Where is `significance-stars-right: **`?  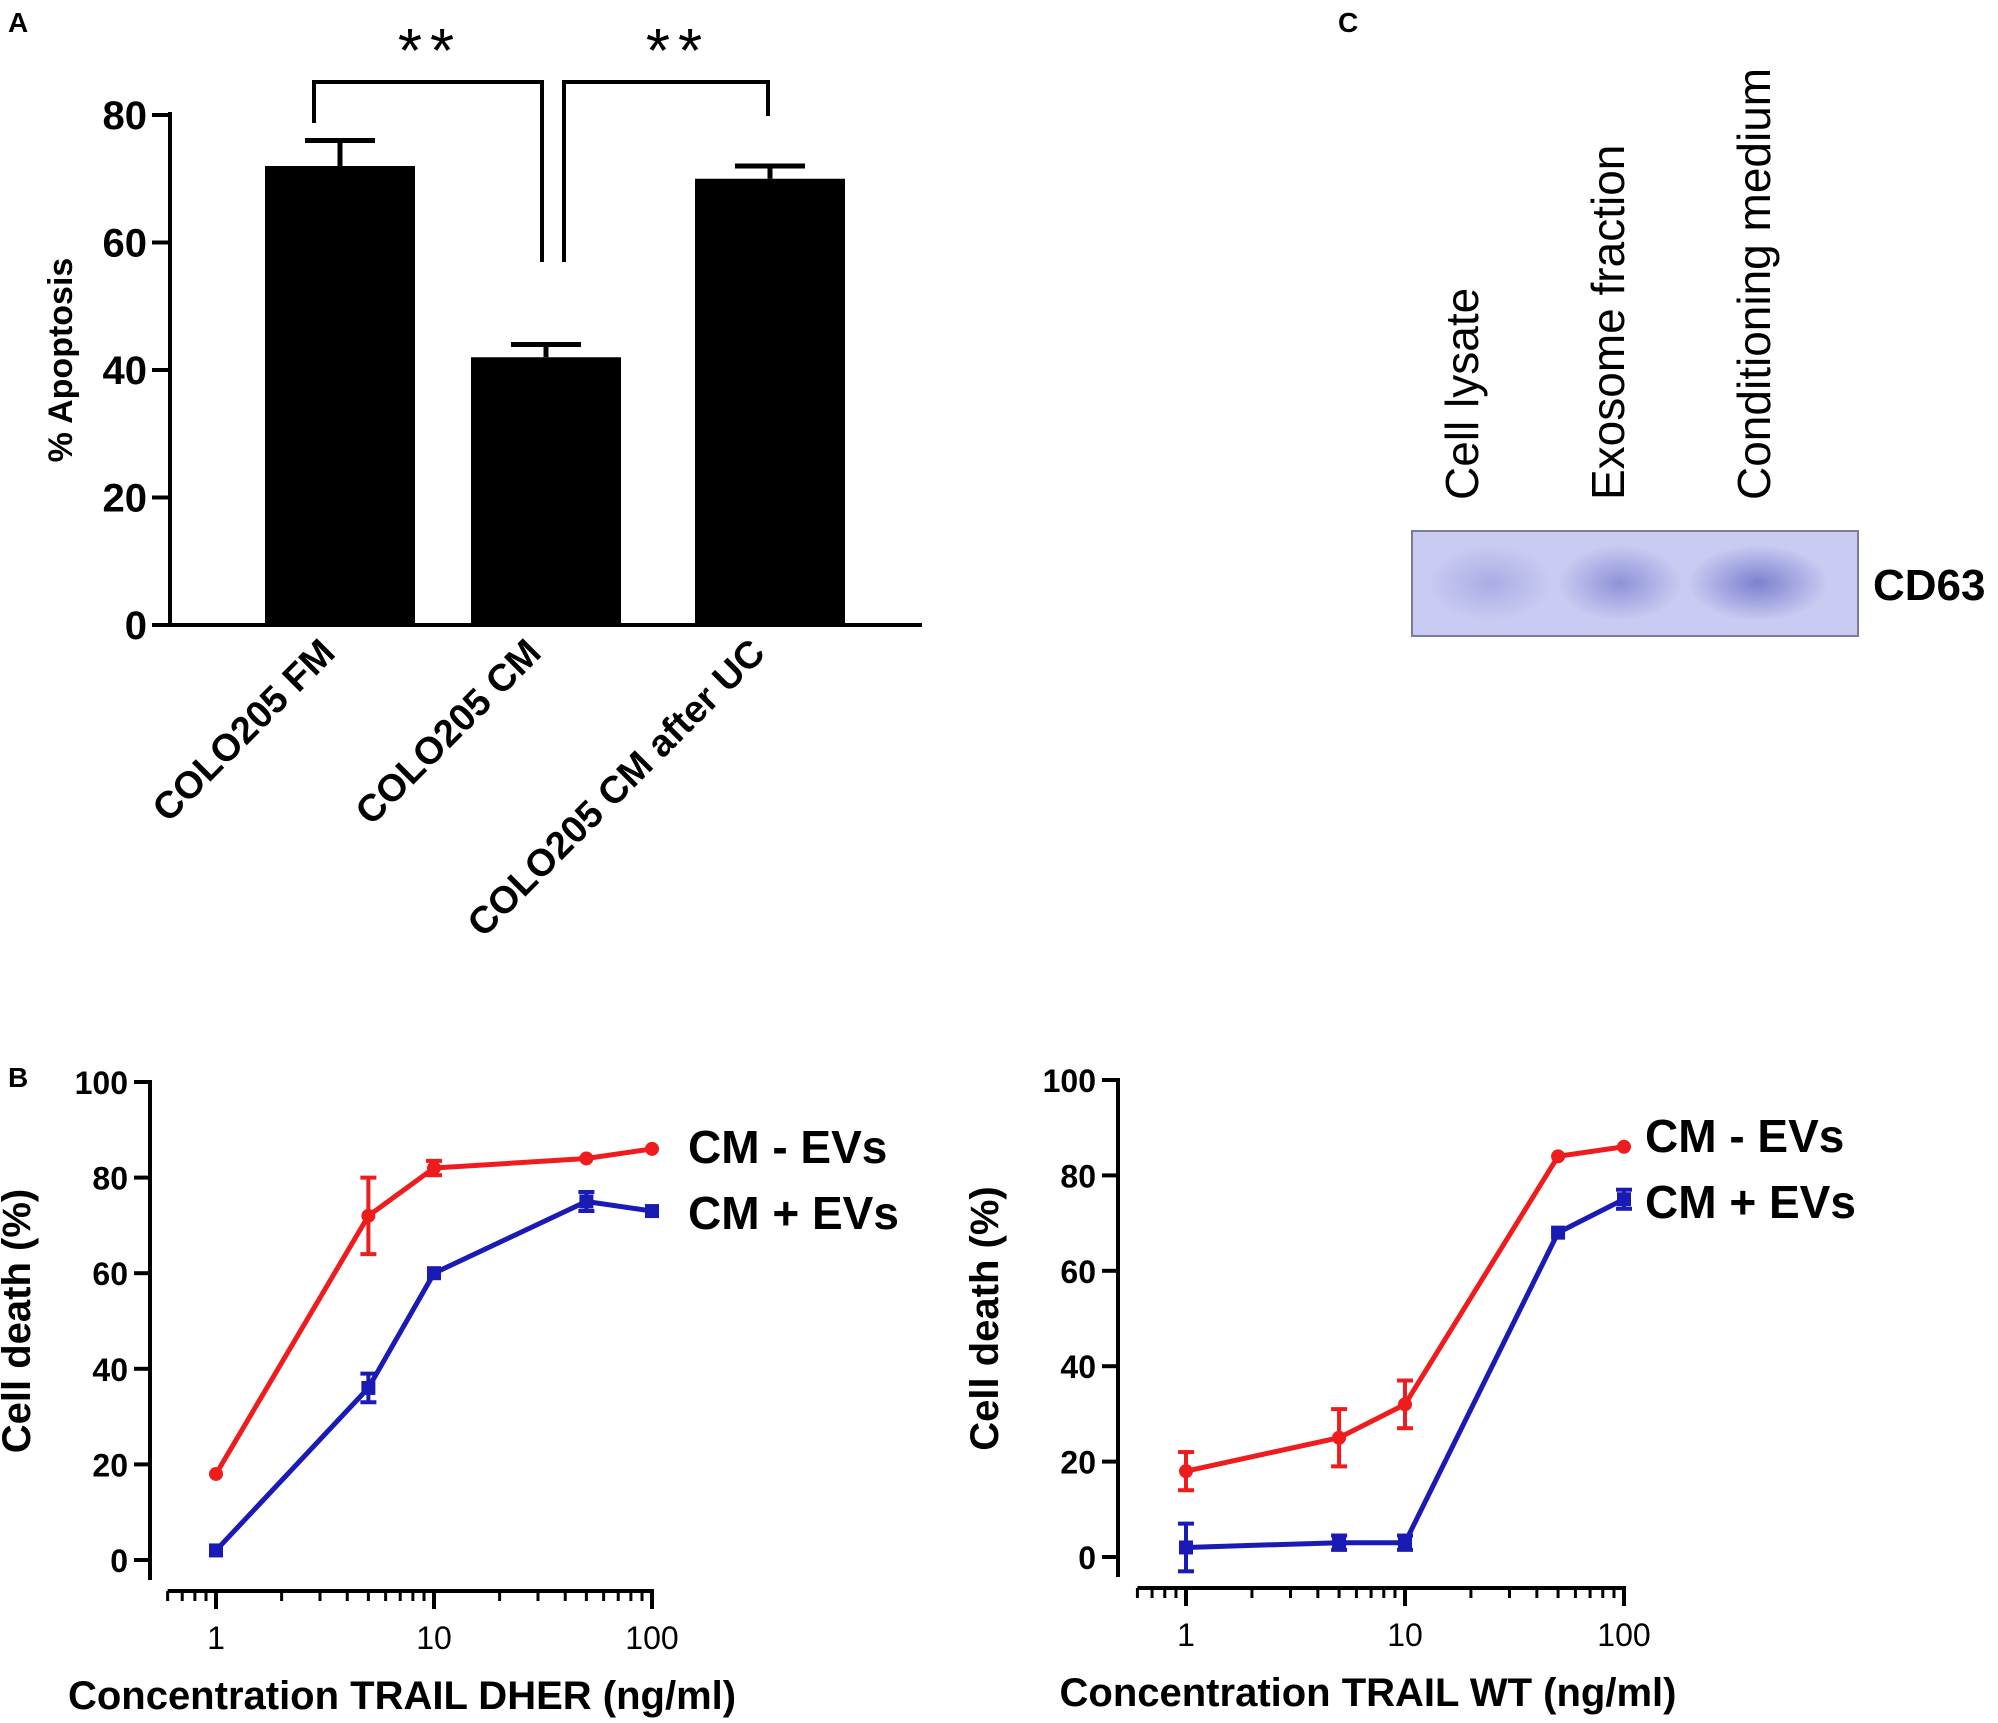
significance-stars-right: ** is located at coordinates (678, 51).